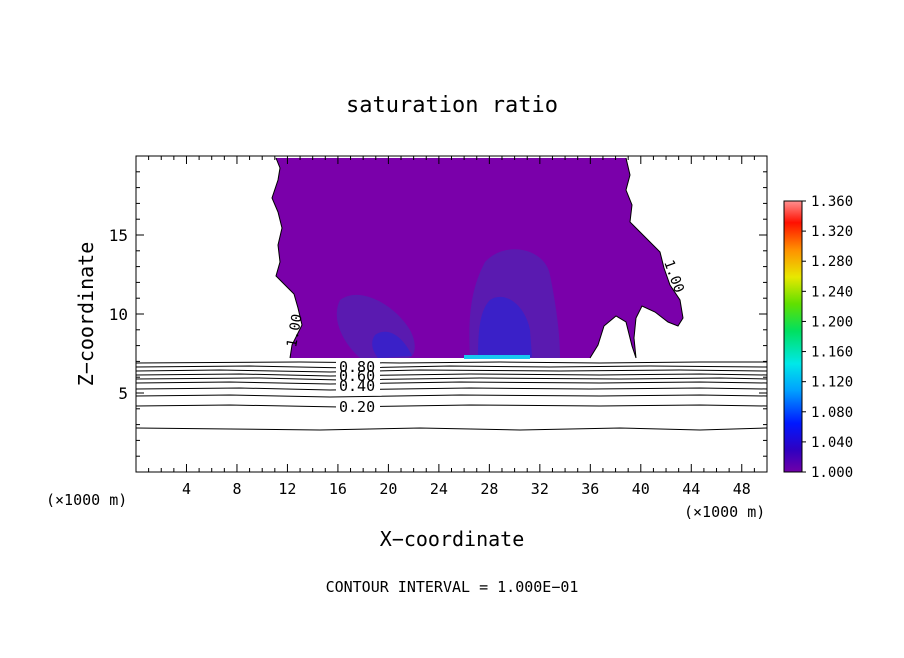 This screenshot has height=658, width=904. I want to click on contour-interval-note: CONTOUR INTERVAL = 1.000E−01, so click(452, 587).